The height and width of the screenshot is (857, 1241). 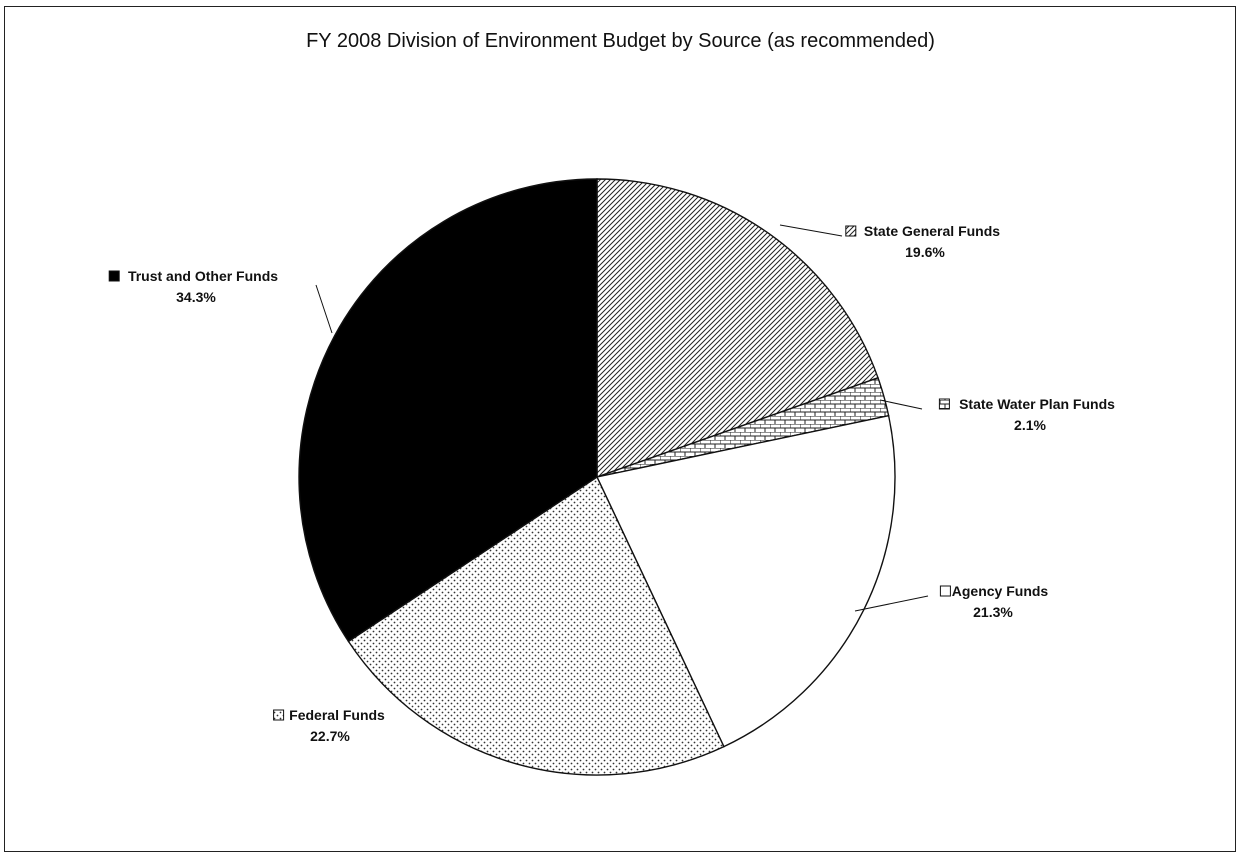 What do you see at coordinates (932, 231) in the screenshot?
I see `slice-name-state-general-funds: State General Funds` at bounding box center [932, 231].